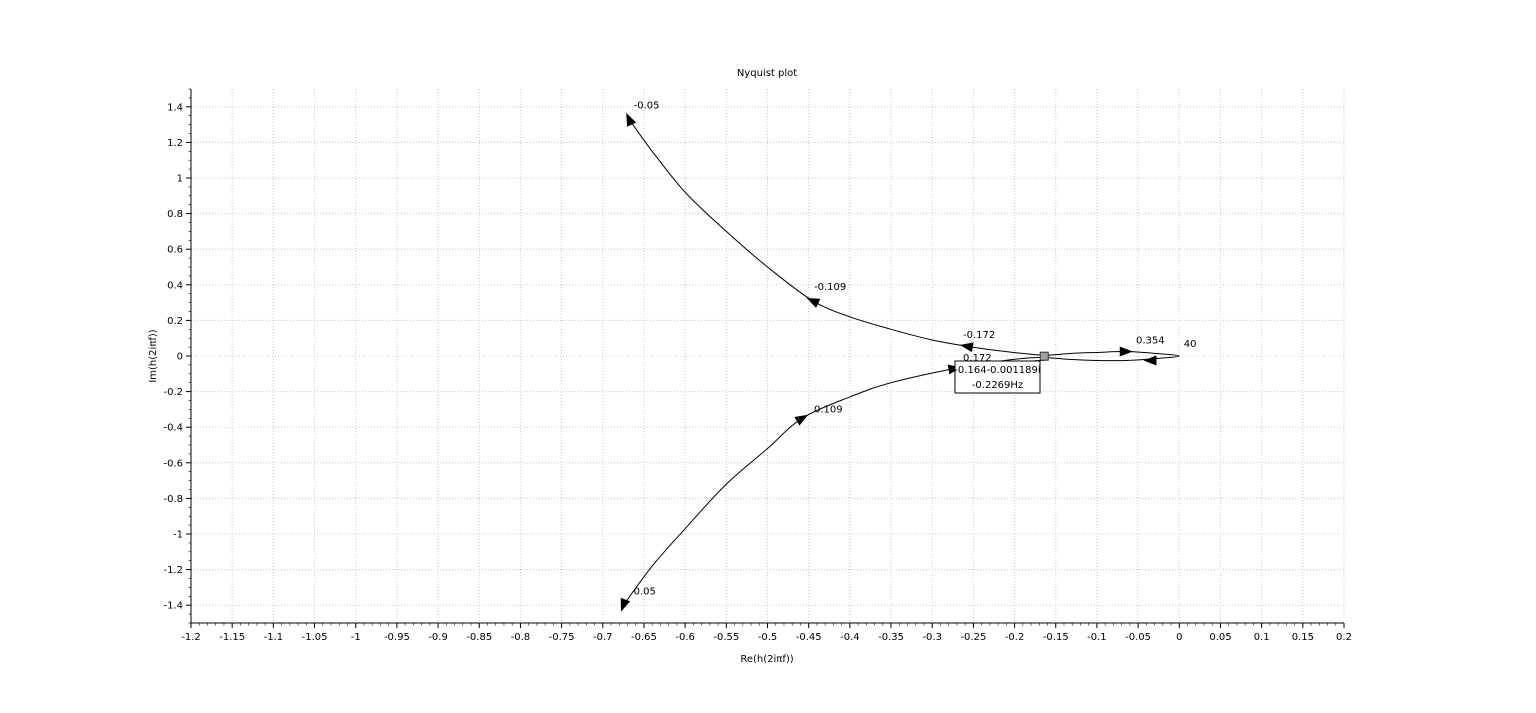 The width and height of the screenshot is (1536, 713). I want to click on chart-title: Nyquist plot, so click(767, 73).